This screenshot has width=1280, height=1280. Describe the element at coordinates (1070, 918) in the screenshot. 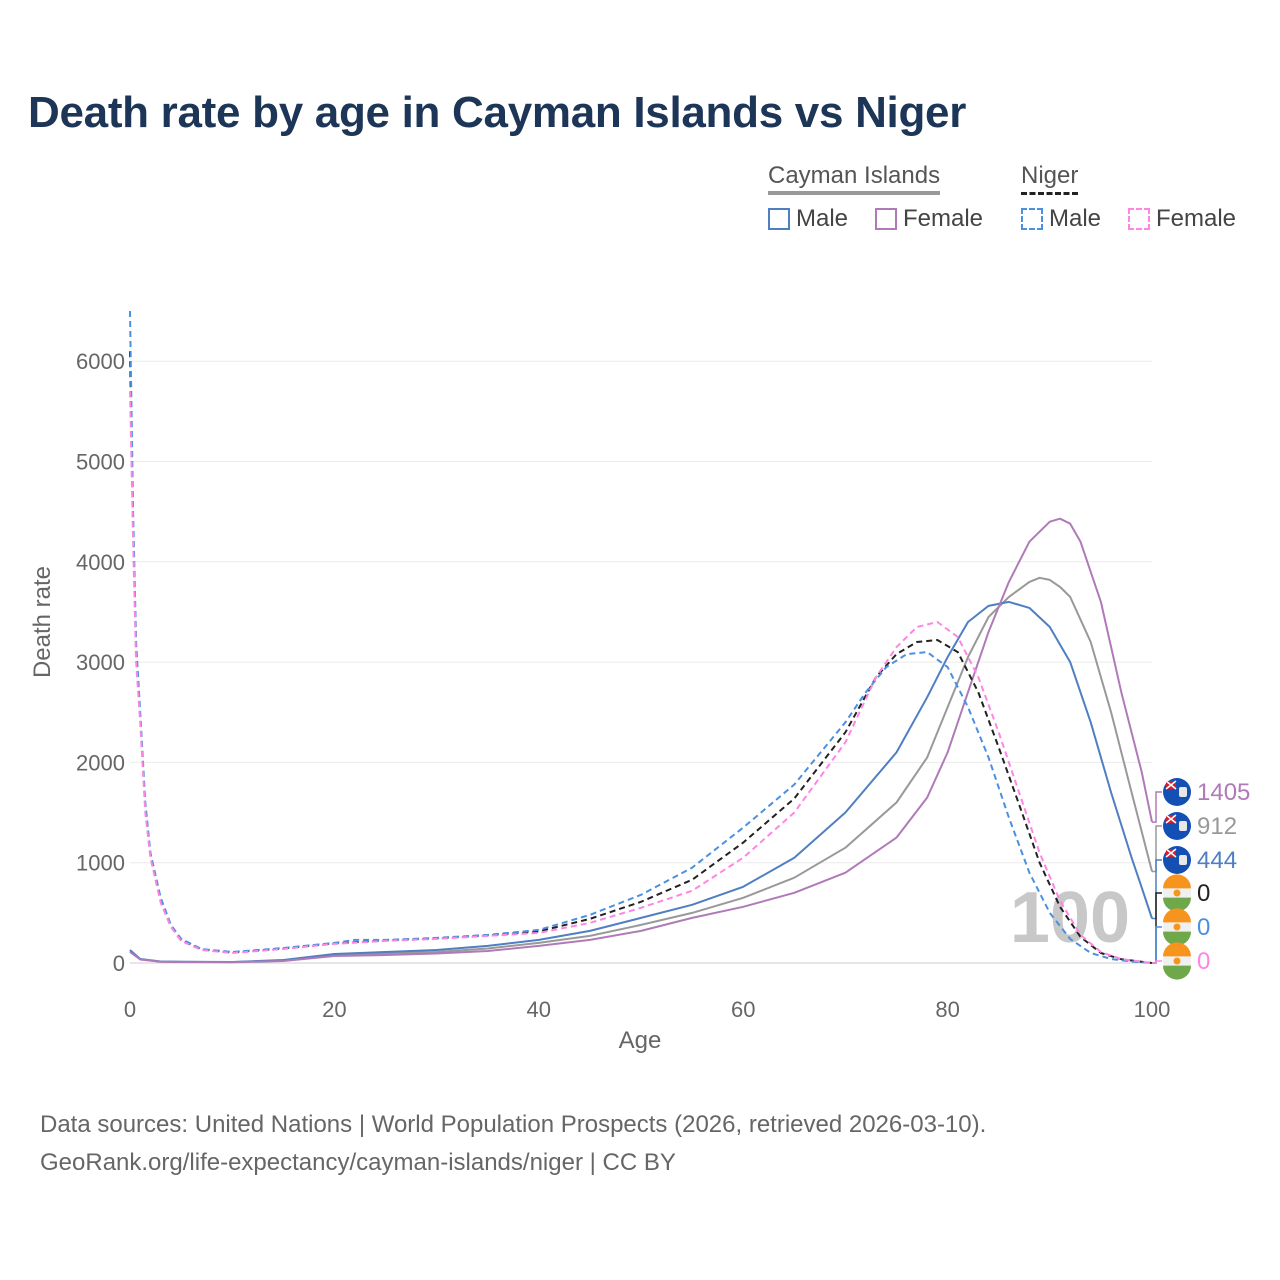

I see `year-watermark: 100` at that location.